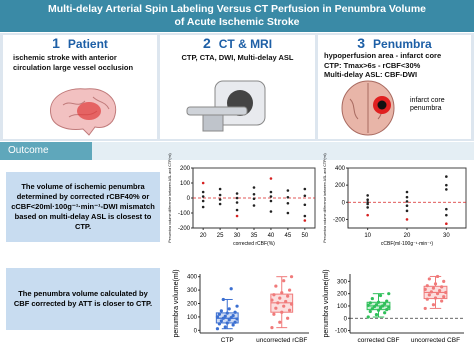  What do you see at coordinates (192, 278) in the screenshot?
I see `y-tick-label: 400` at bounding box center [192, 278].